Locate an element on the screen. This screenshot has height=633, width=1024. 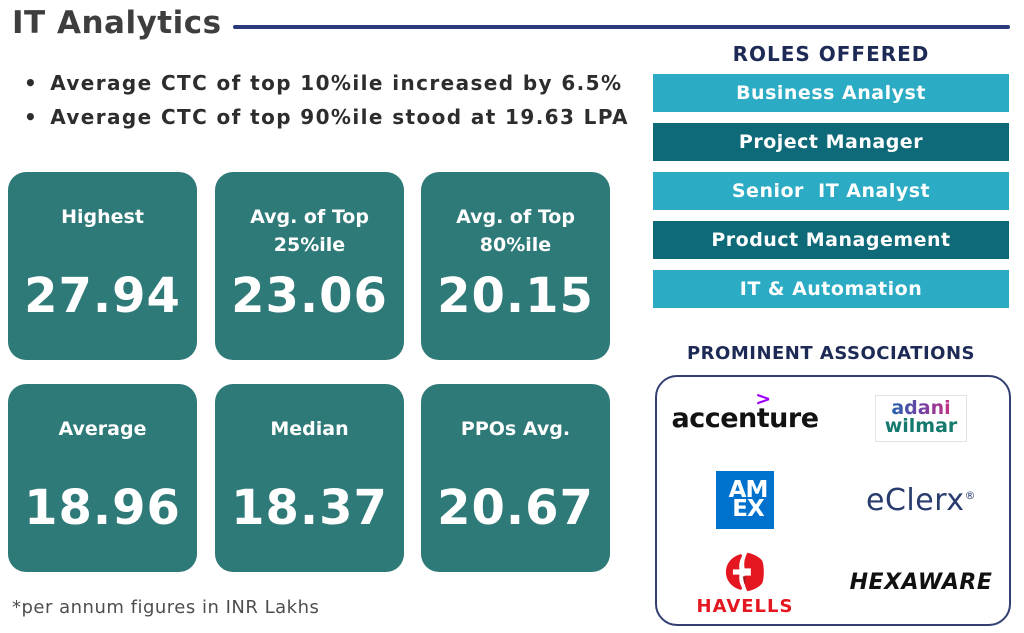
stat-value: 20.15 is located at coordinates (515, 296).